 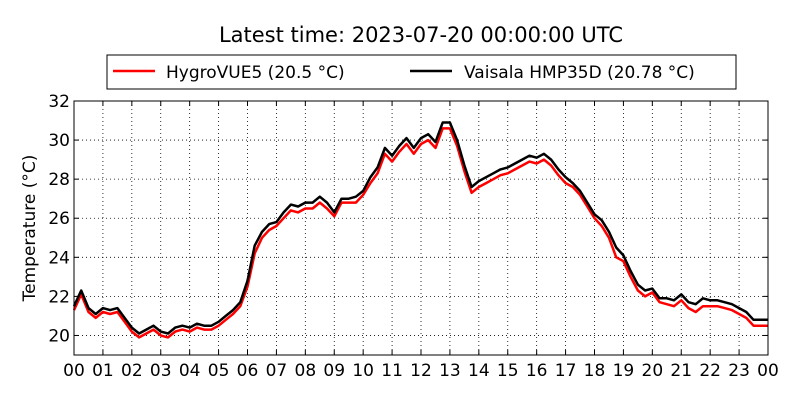 I want to click on x-tick-label: 14, so click(x=479, y=371).